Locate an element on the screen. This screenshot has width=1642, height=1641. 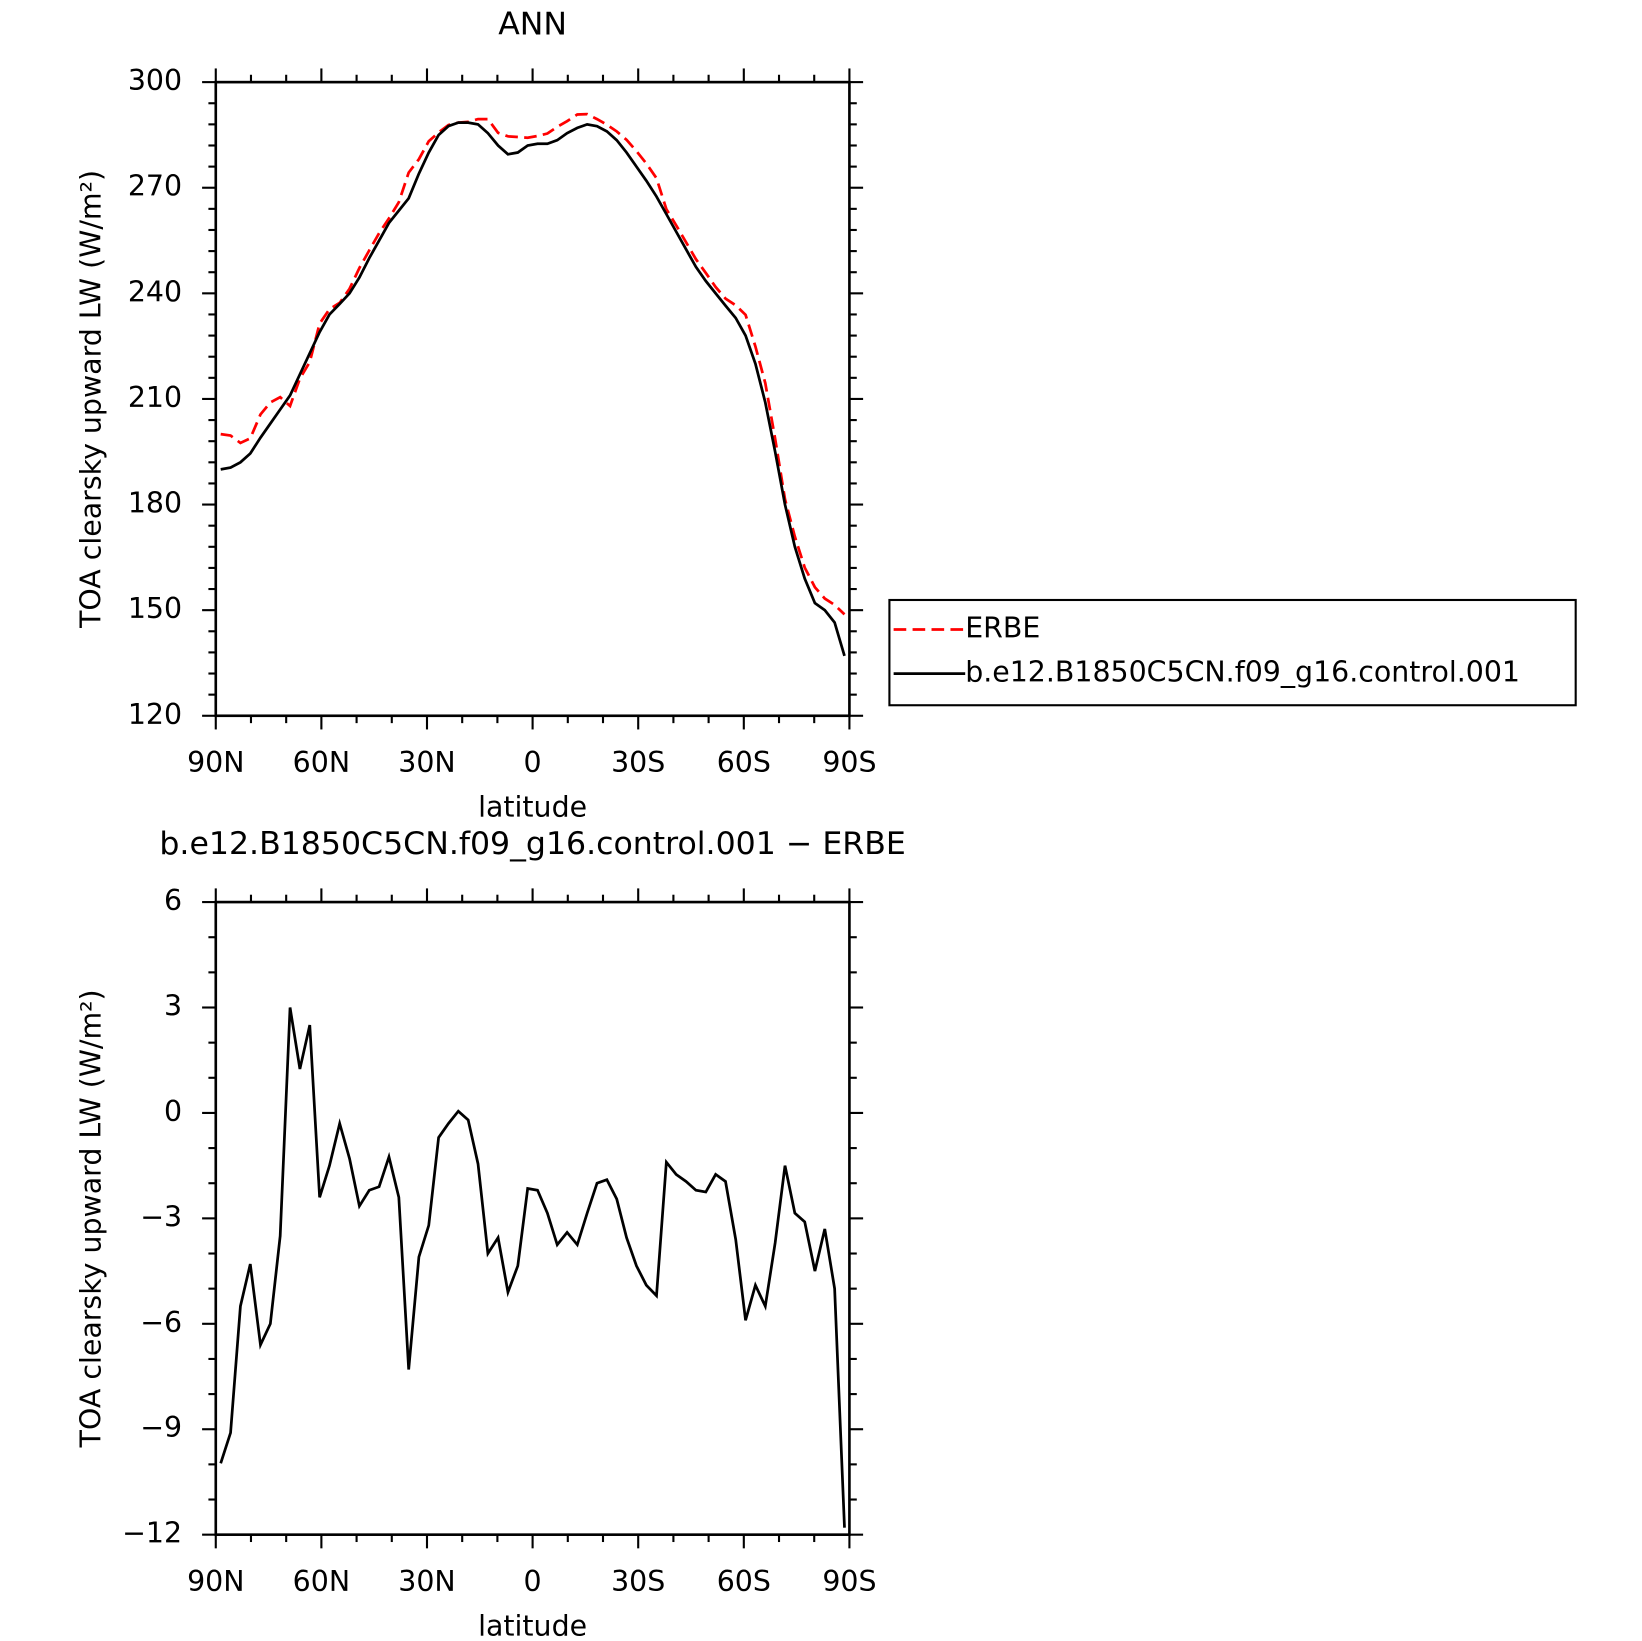
y-tick-label: 270 is located at coordinates (155, 186).